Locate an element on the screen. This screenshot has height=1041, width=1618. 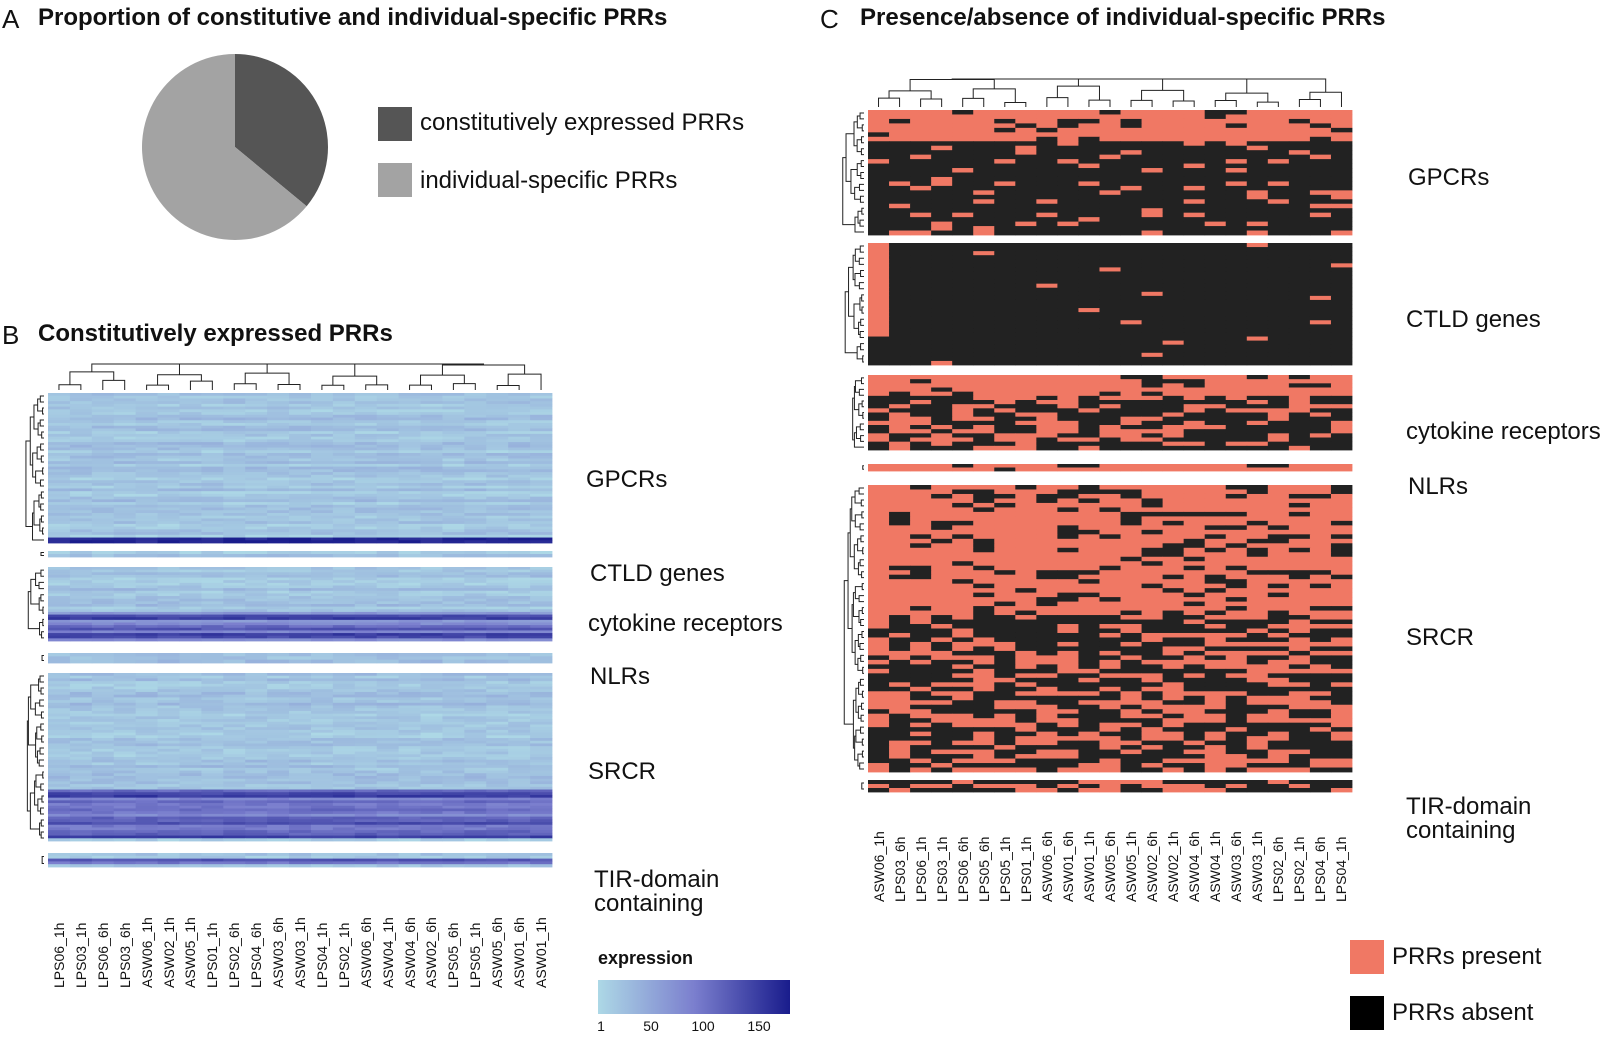
hmB-row-group-cytokine: cytokine receptors is located at coordinates (685, 623).